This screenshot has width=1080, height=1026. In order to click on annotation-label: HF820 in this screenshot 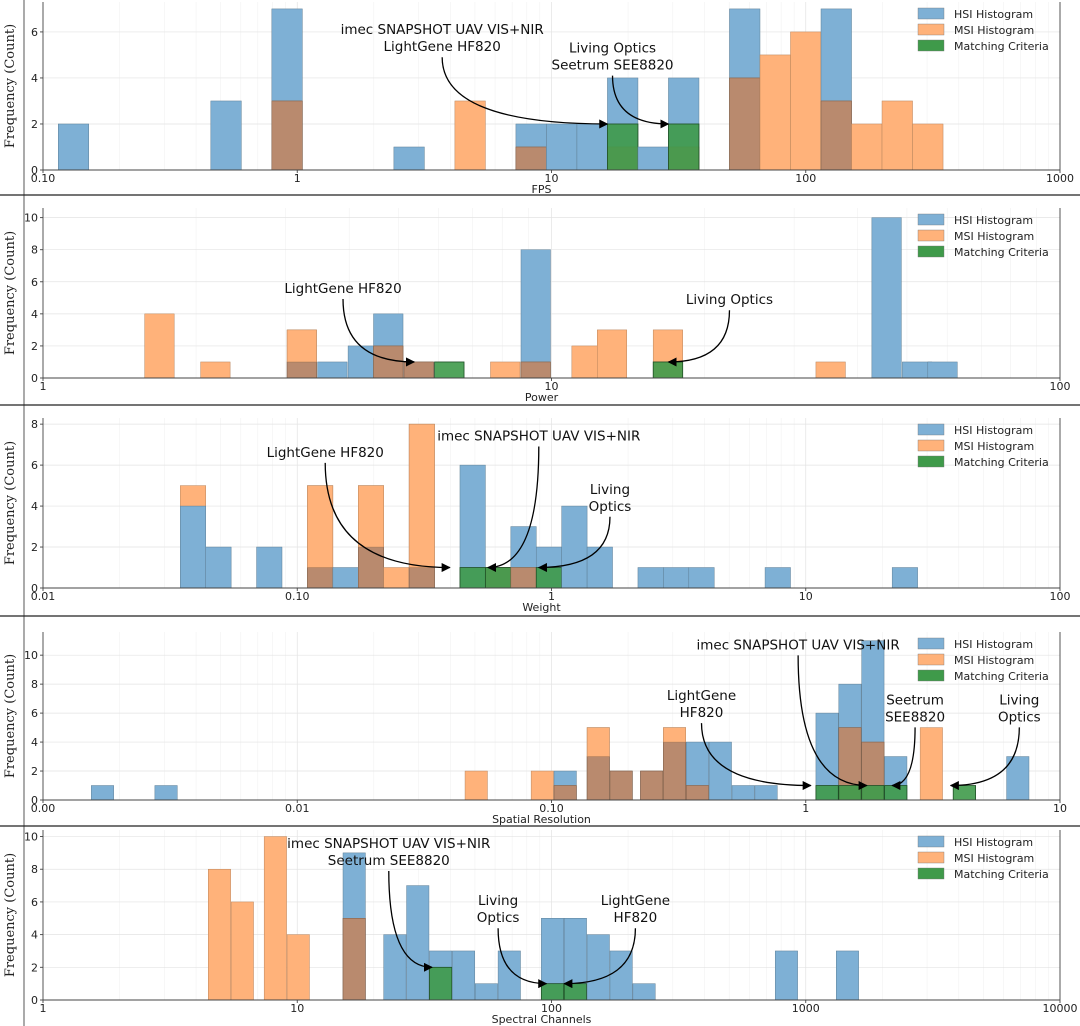, I will do `click(636, 918)`.